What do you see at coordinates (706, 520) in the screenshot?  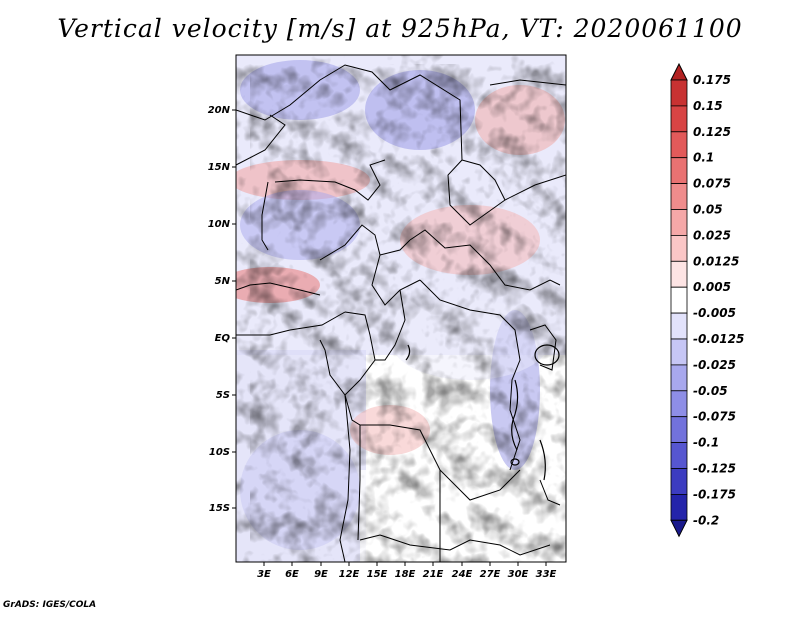 I see `colorbar-label: -0.2` at bounding box center [706, 520].